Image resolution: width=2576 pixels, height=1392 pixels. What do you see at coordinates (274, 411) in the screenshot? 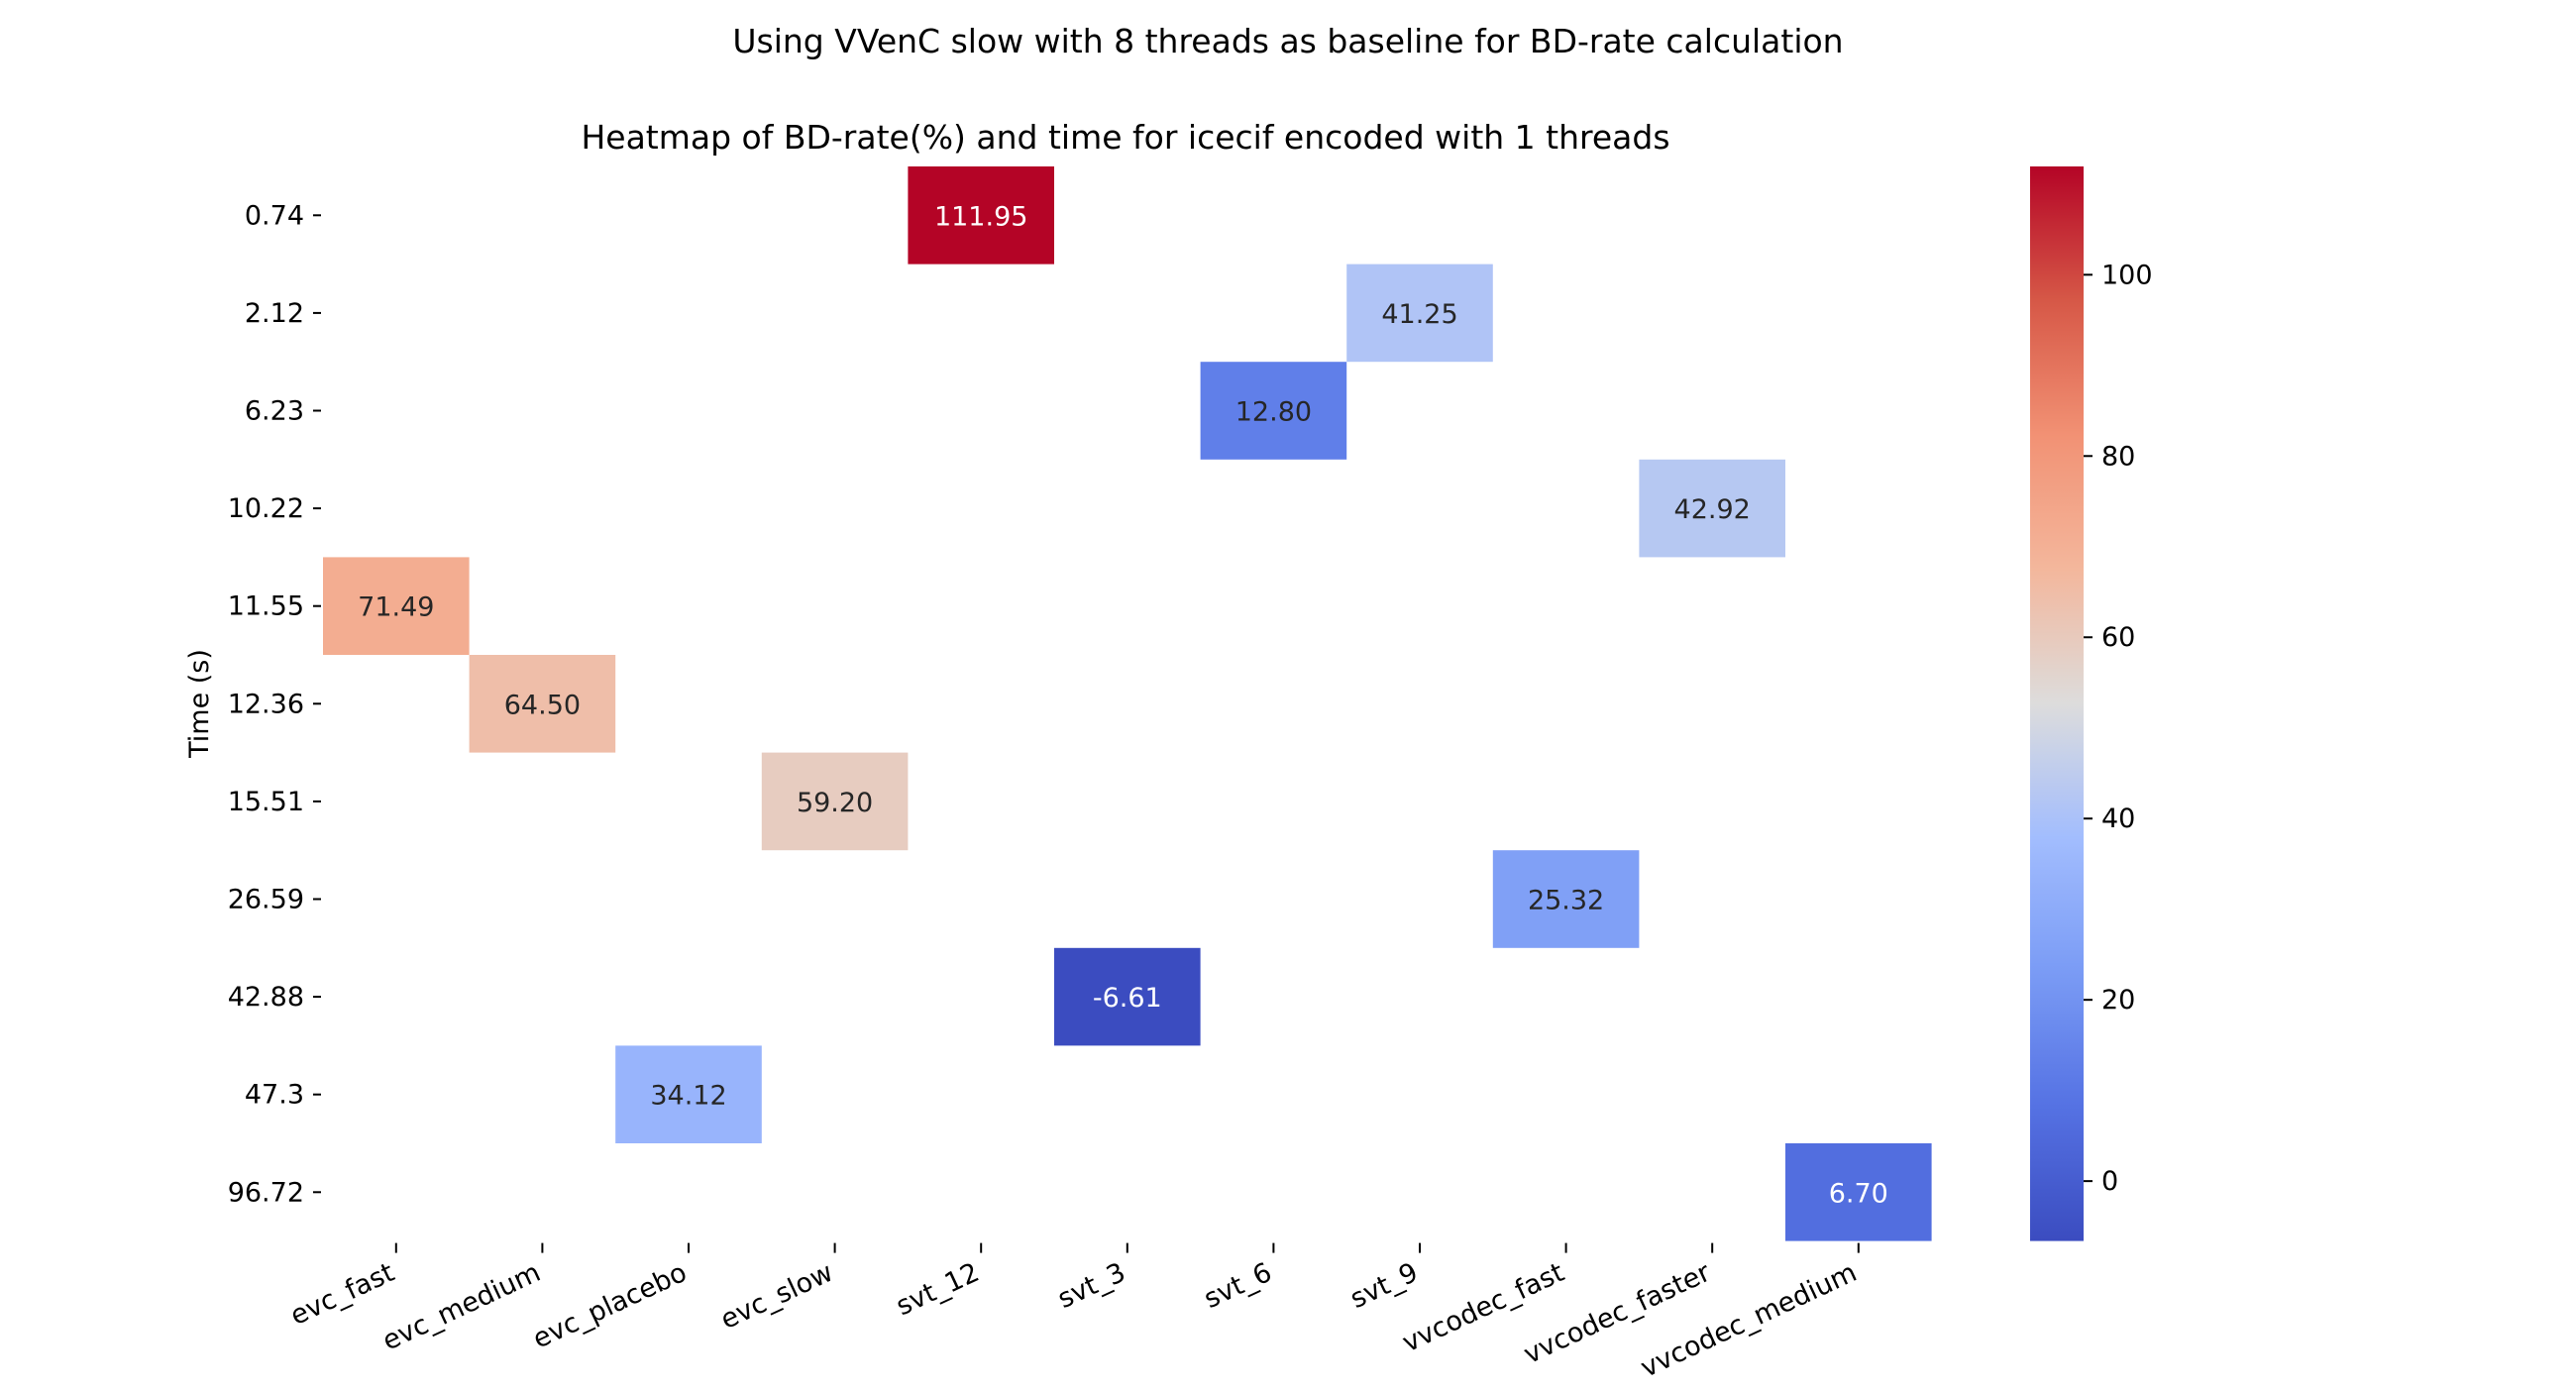
I see `y-tick-label: 6.23` at bounding box center [274, 411].